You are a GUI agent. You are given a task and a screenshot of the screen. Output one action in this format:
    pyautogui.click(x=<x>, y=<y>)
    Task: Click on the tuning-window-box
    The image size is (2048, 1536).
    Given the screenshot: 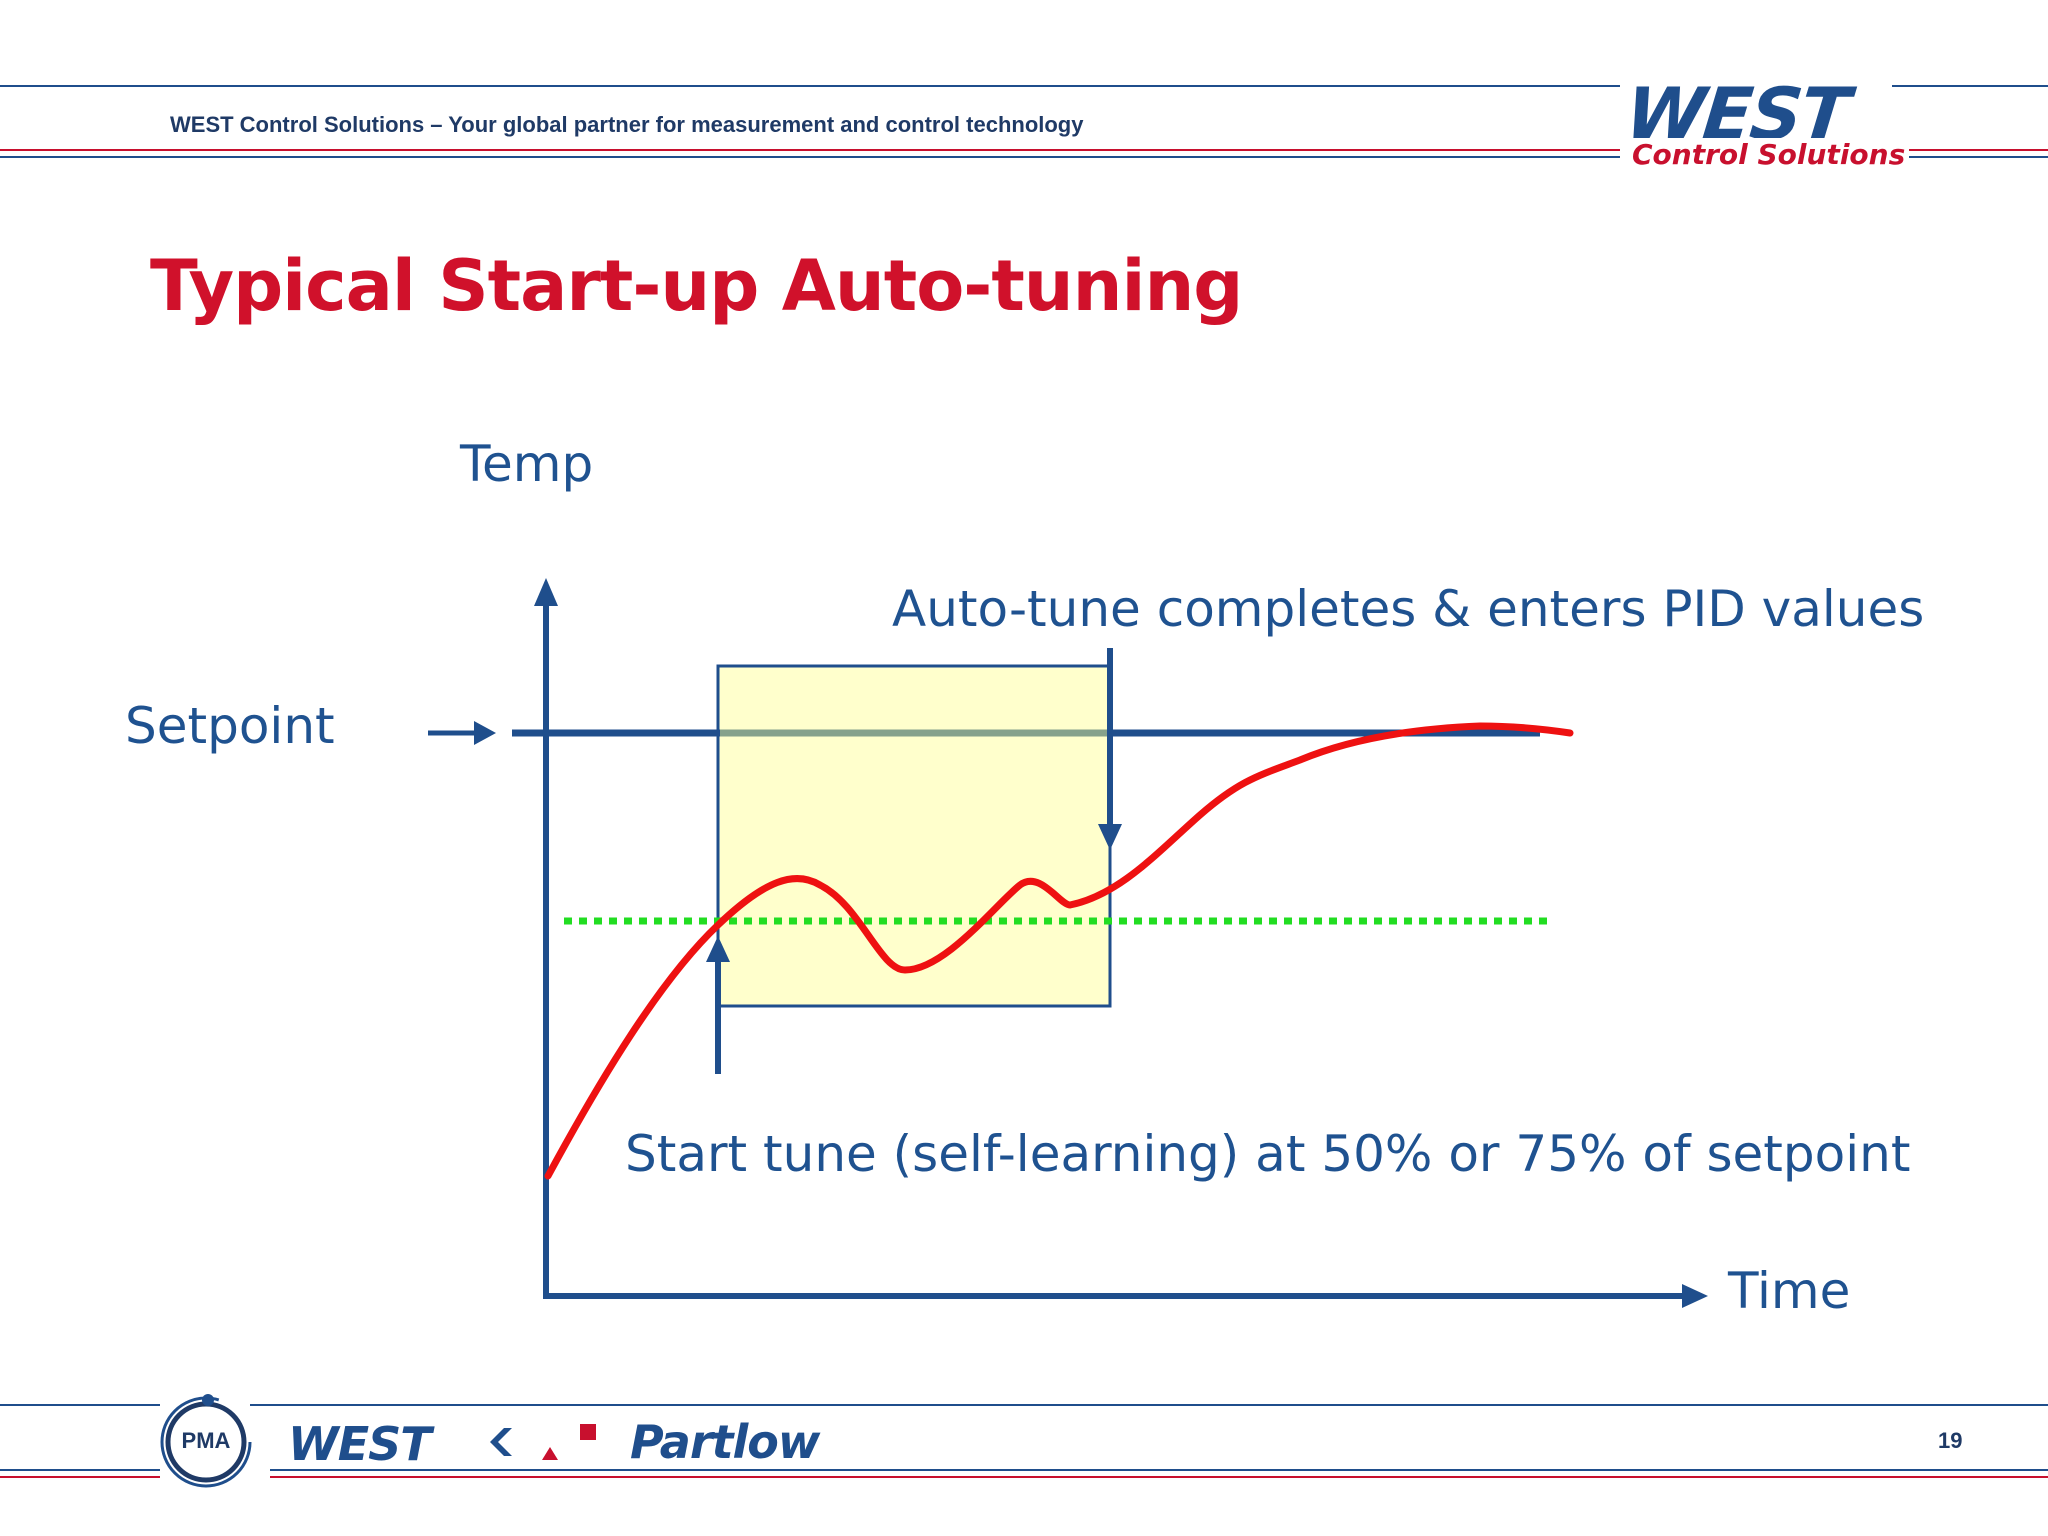 What is the action you would take?
    pyautogui.click(x=914, y=836)
    